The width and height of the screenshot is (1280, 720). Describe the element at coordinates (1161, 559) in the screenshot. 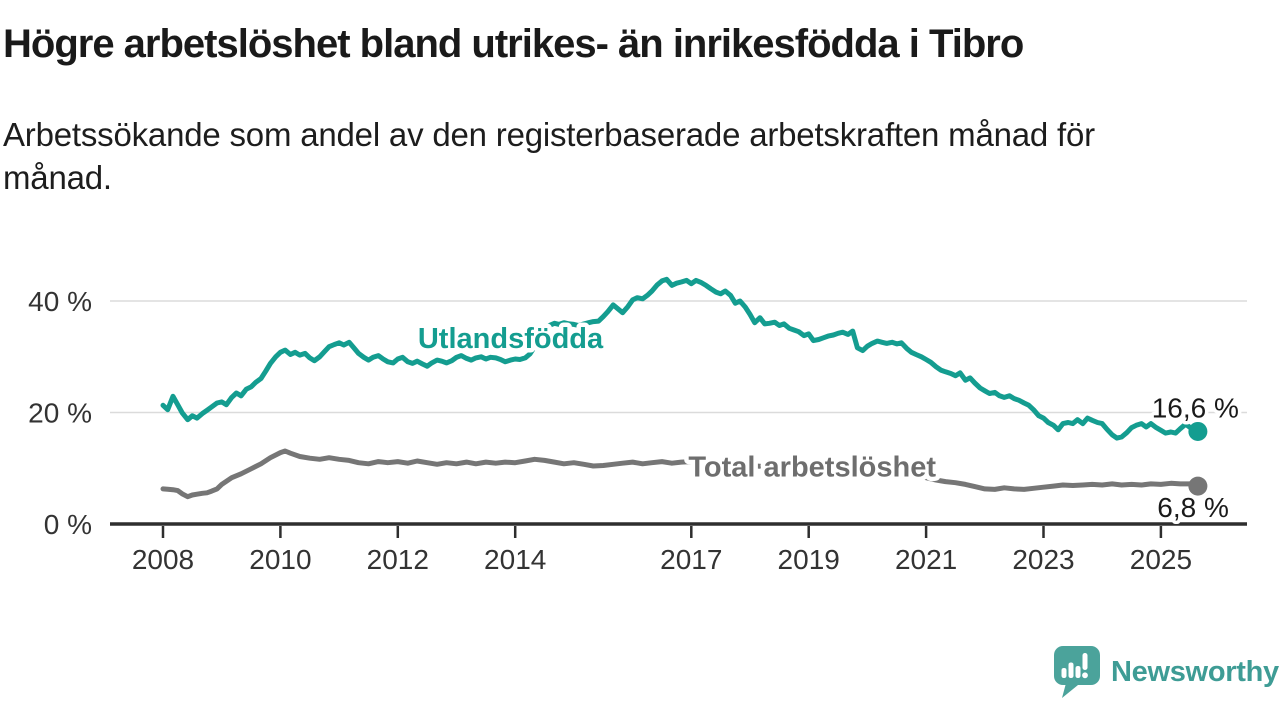

I see `x-tick-label-2025: 2025` at that location.